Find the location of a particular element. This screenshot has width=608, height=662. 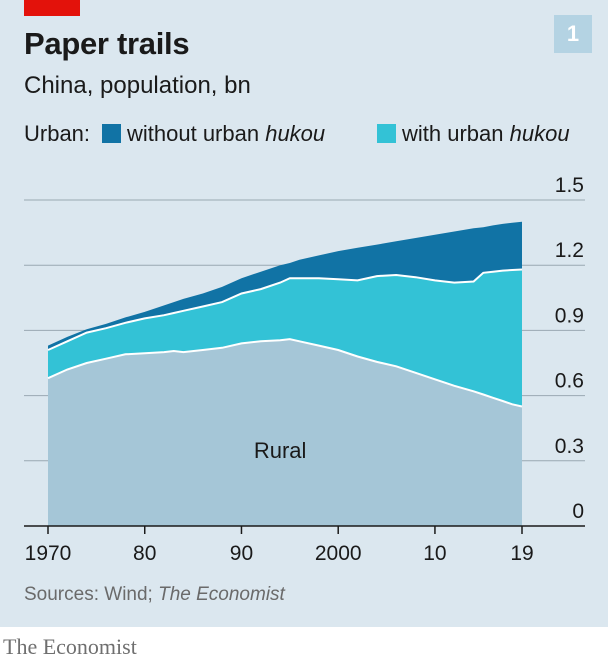

y-tick-label-0.3: 0.3 is located at coordinates (569, 446).